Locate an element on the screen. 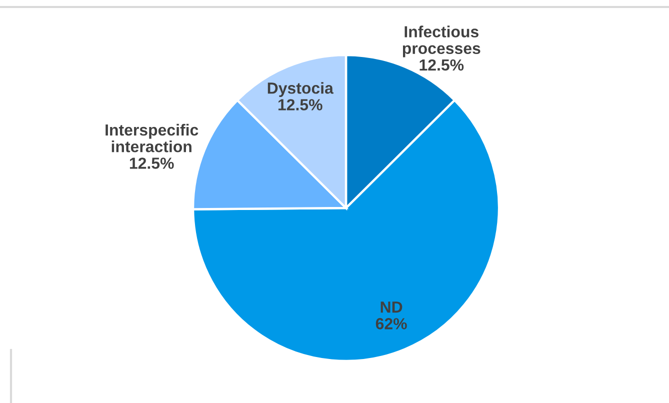 Image resolution: width=669 pixels, height=403 pixels. slice-label: Interspecific interaction is located at coordinates (152, 138).